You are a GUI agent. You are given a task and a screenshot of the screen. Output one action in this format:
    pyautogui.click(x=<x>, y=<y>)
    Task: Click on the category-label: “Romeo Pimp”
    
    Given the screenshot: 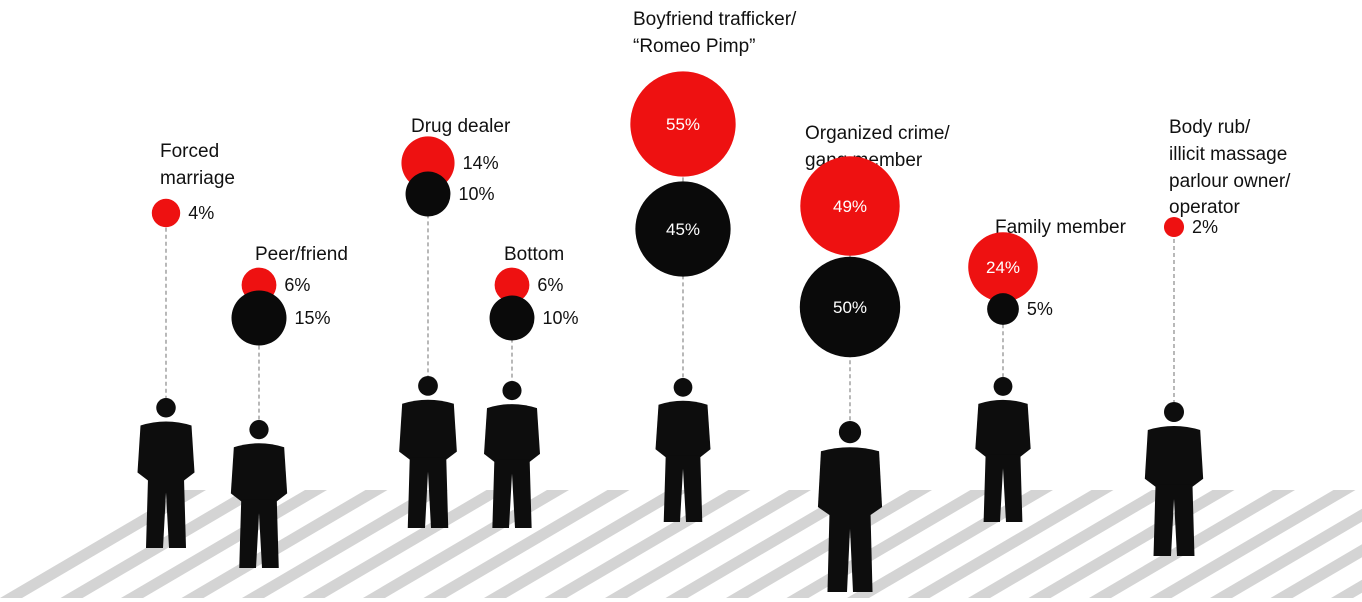 What is the action you would take?
    pyautogui.click(x=694, y=46)
    